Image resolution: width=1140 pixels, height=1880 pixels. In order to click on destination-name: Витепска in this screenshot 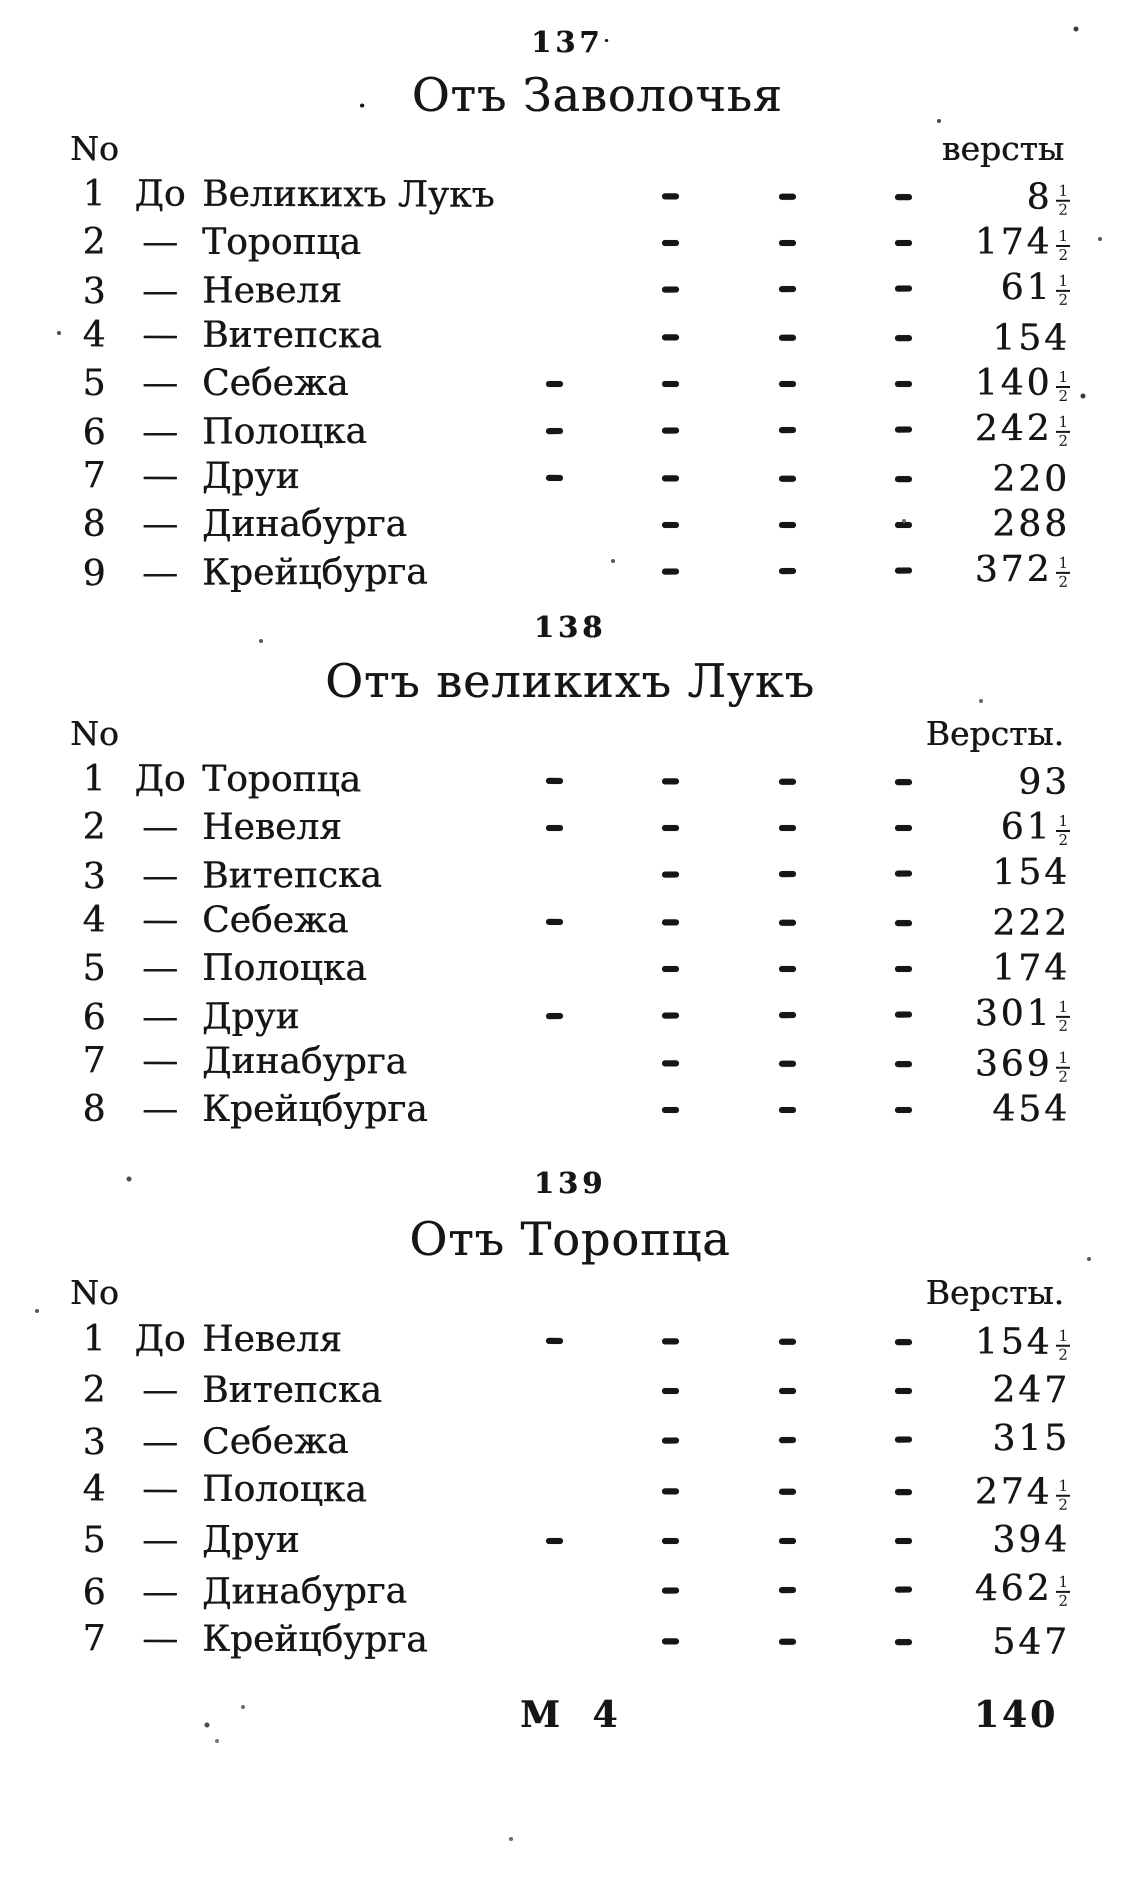, I will do `click(291, 335)`.